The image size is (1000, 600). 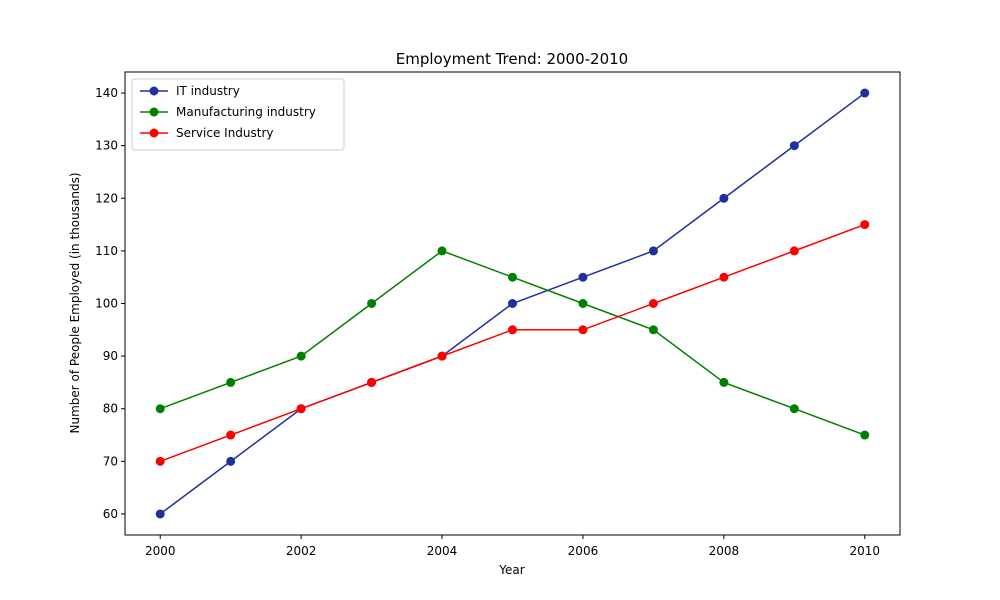 I want to click on legend-box, so click(x=238, y=114).